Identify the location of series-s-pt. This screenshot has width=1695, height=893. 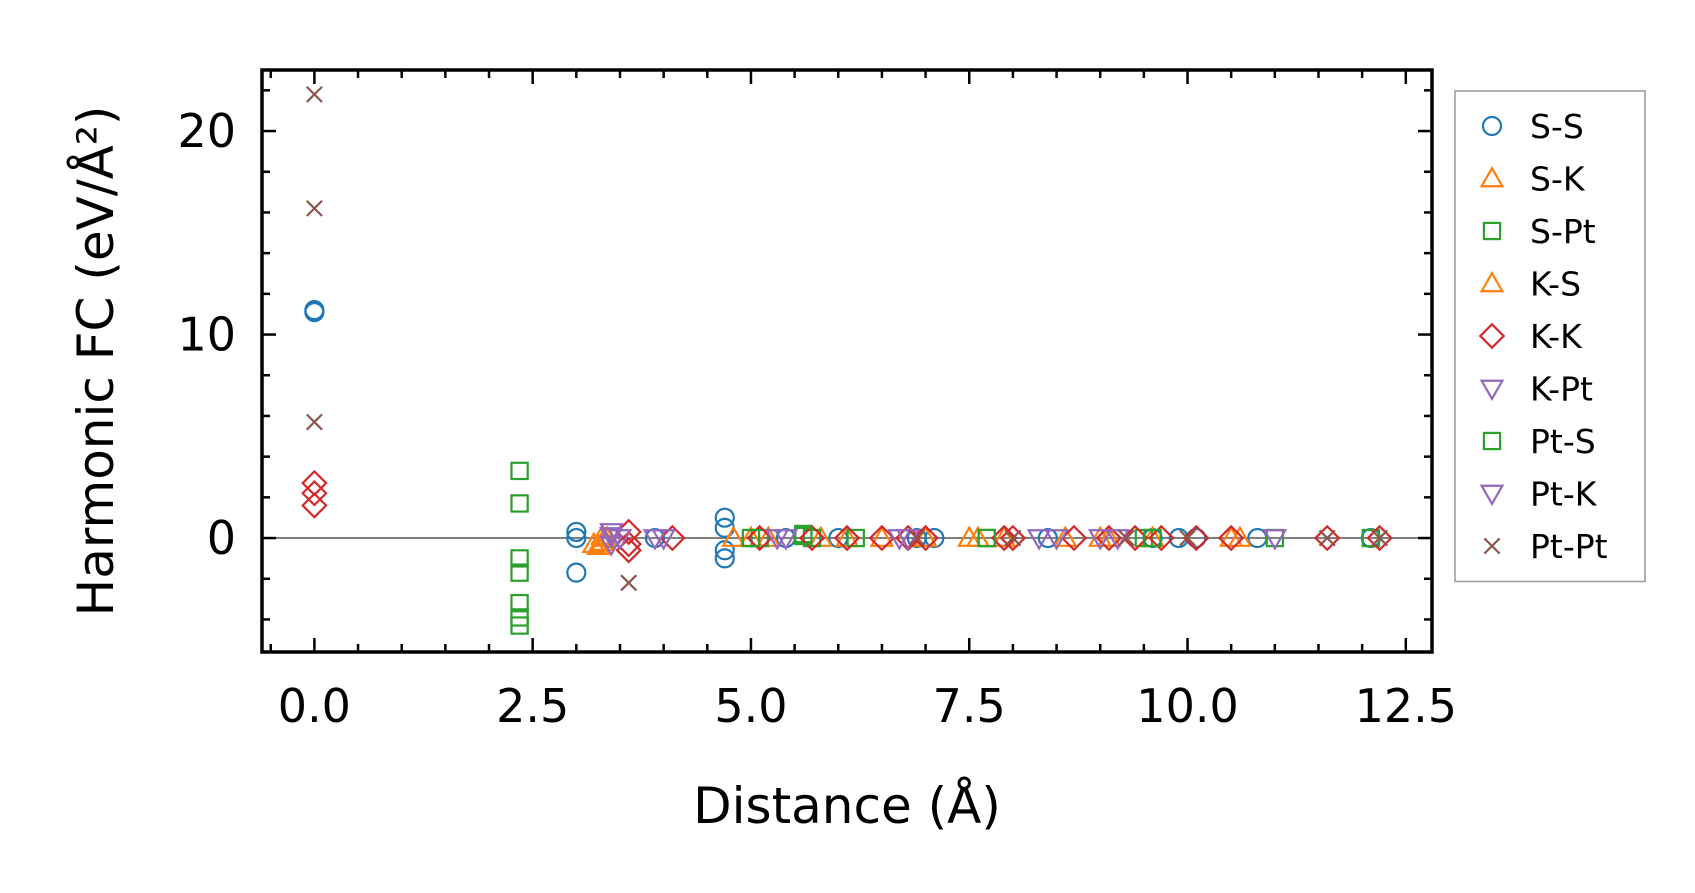
(945, 548).